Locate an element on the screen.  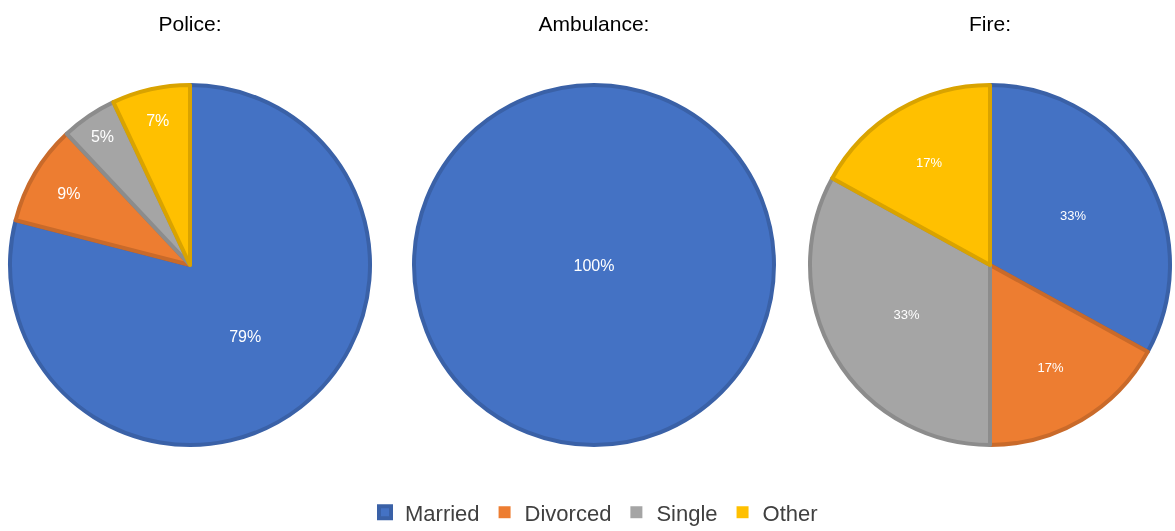
legend-label: Divorced is located at coordinates (568, 513).